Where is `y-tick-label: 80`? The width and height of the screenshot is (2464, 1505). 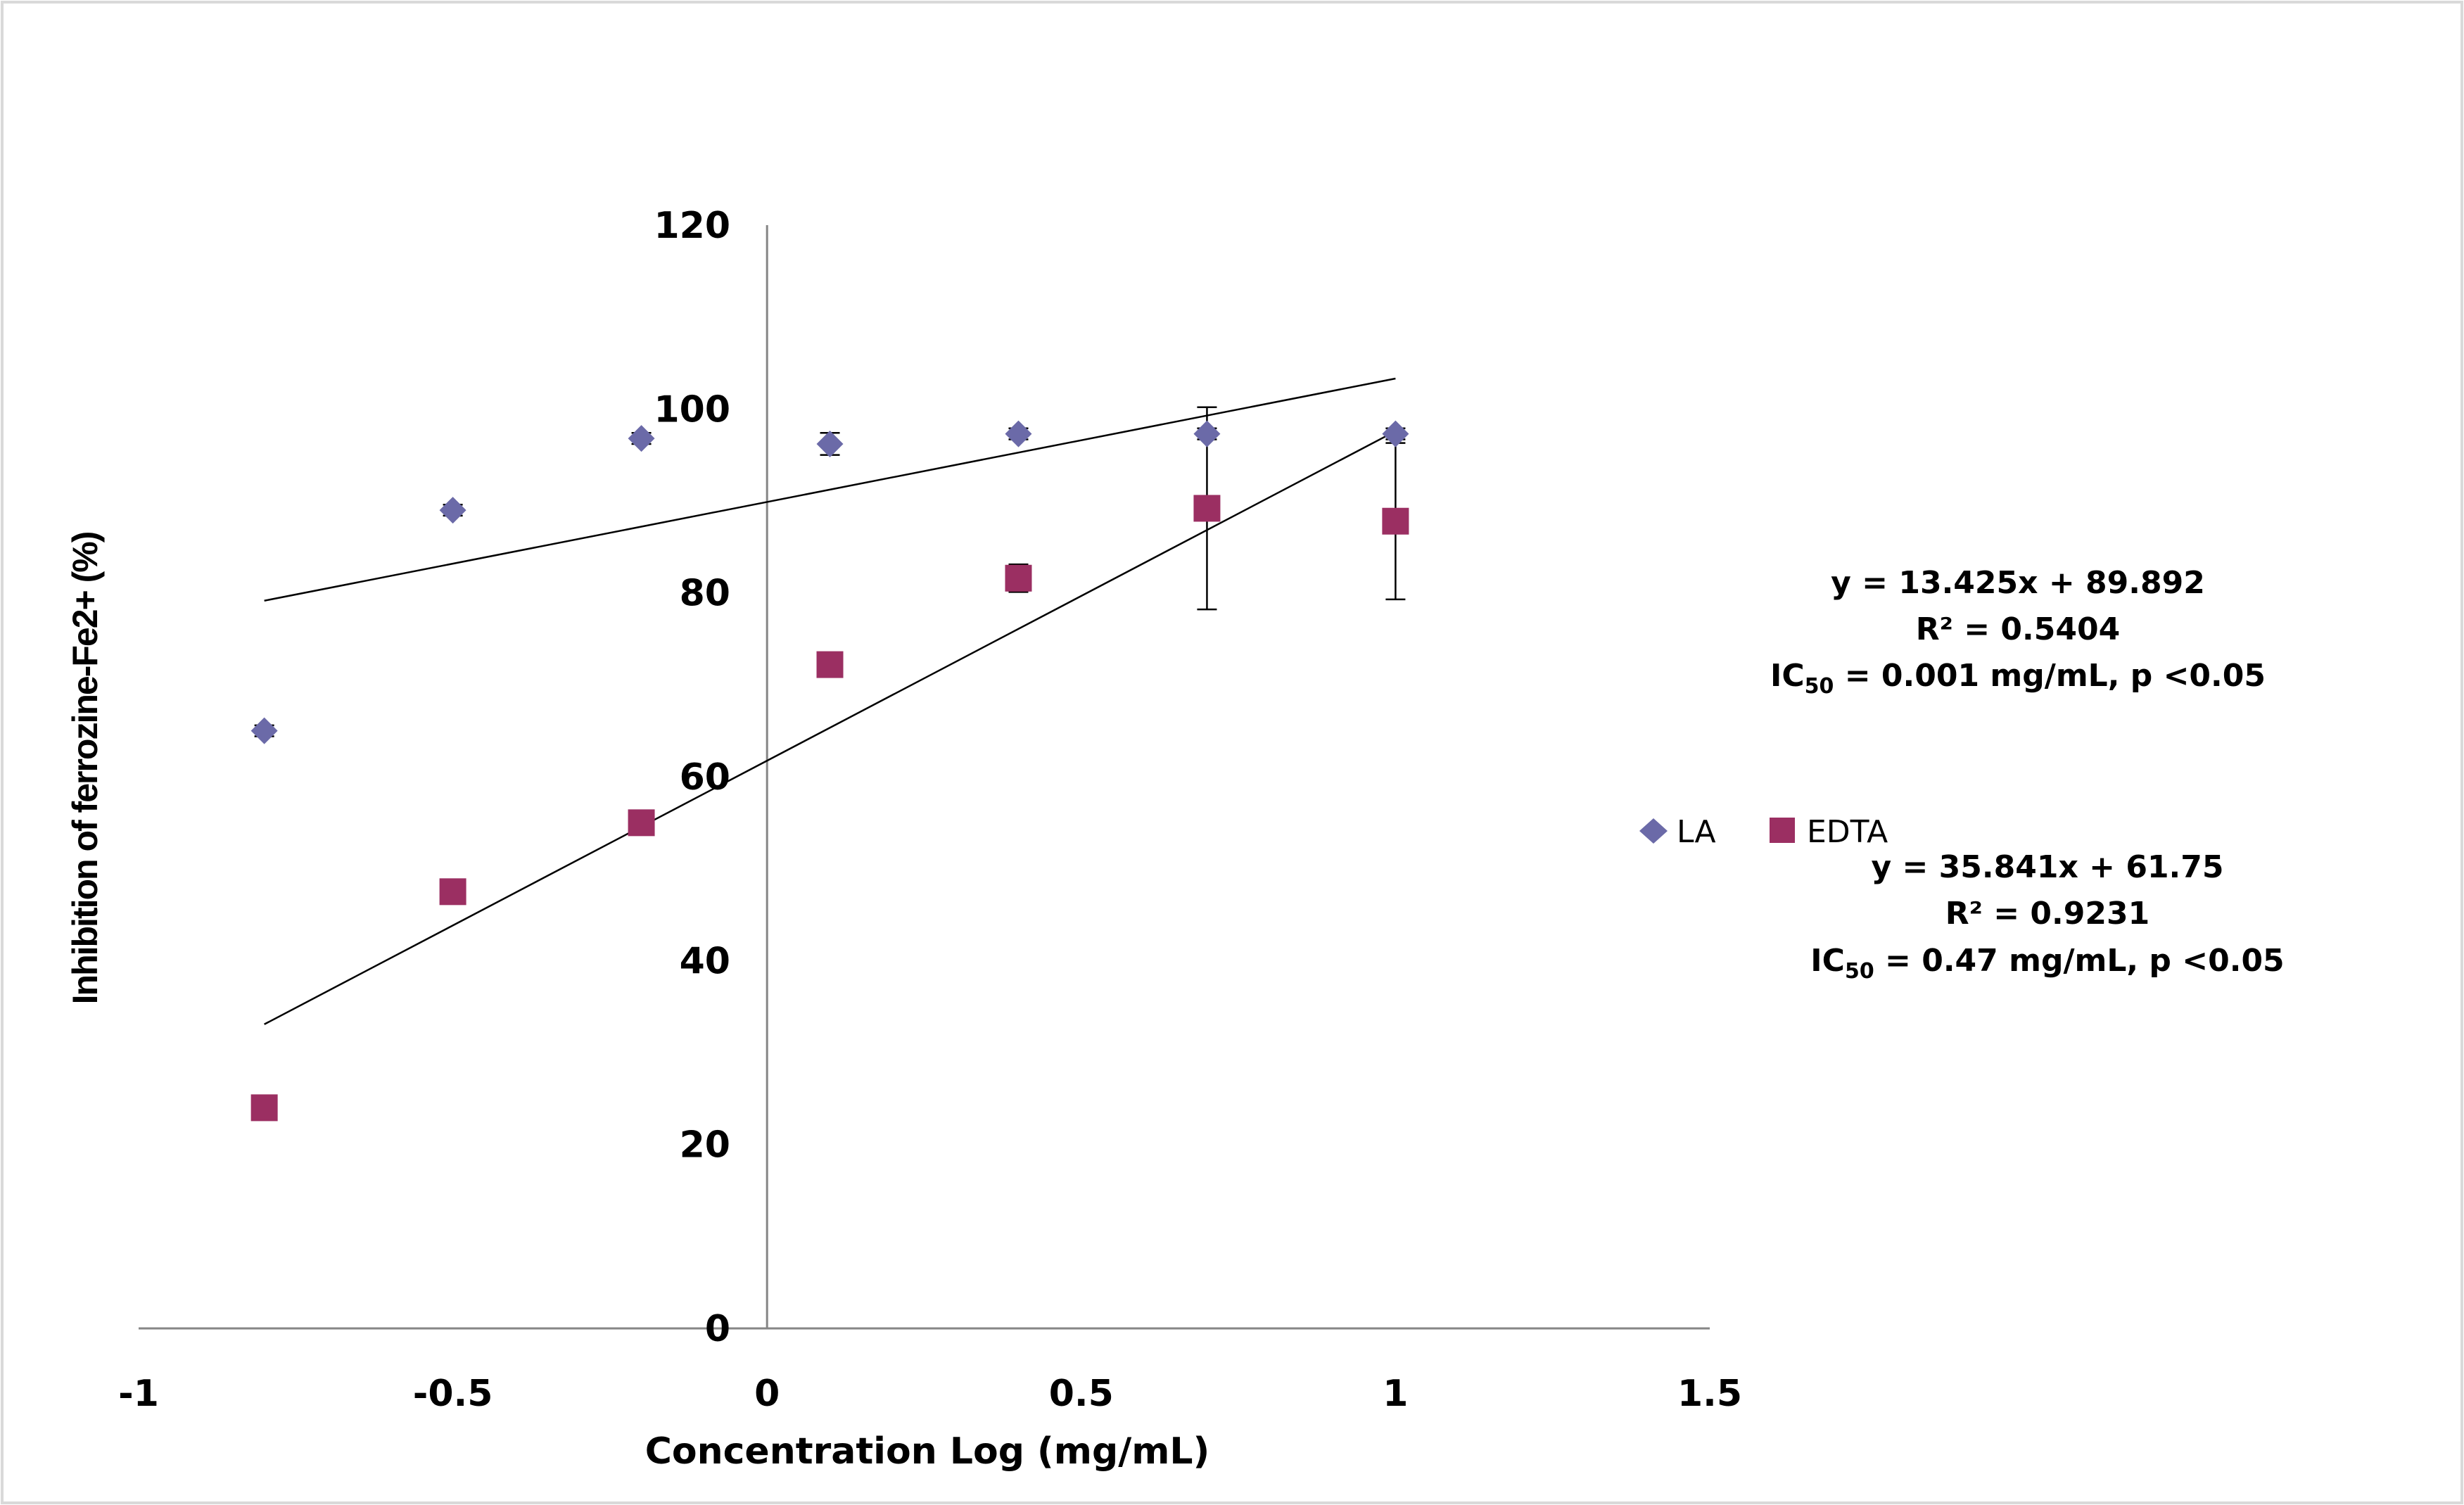
y-tick-label: 80 is located at coordinates (705, 594).